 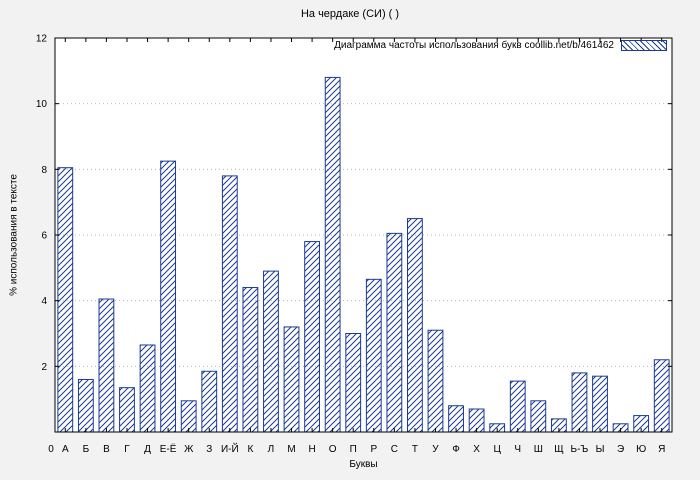 I want to click on x-tick-label: Ы, so click(x=600, y=449).